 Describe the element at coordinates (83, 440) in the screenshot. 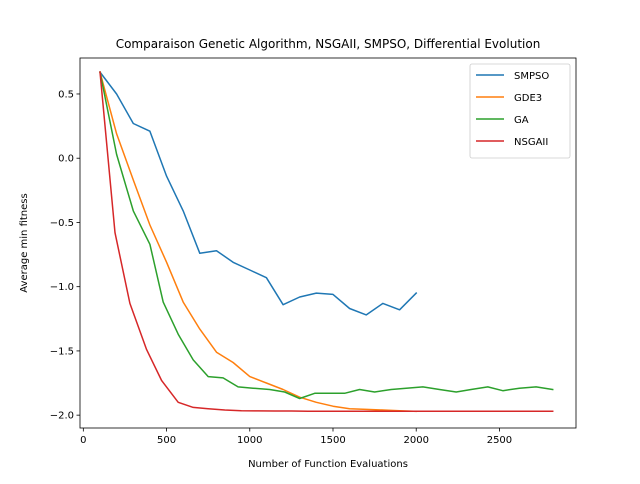

I see `x-tick-label: 0` at that location.